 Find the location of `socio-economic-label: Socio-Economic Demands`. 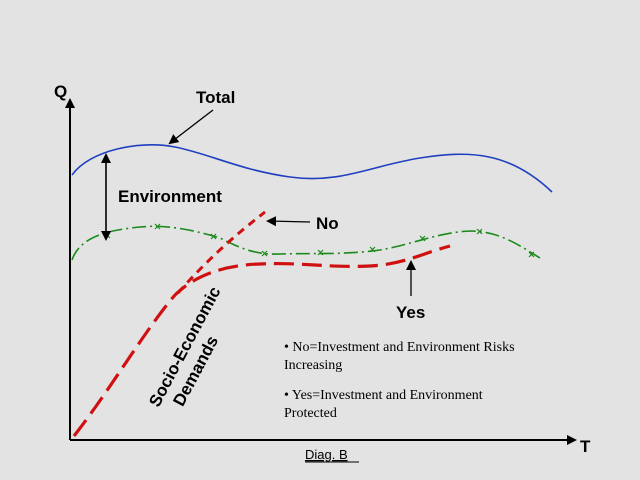

socio-economic-label: Socio-Economic Demands is located at coordinates (184, 346).